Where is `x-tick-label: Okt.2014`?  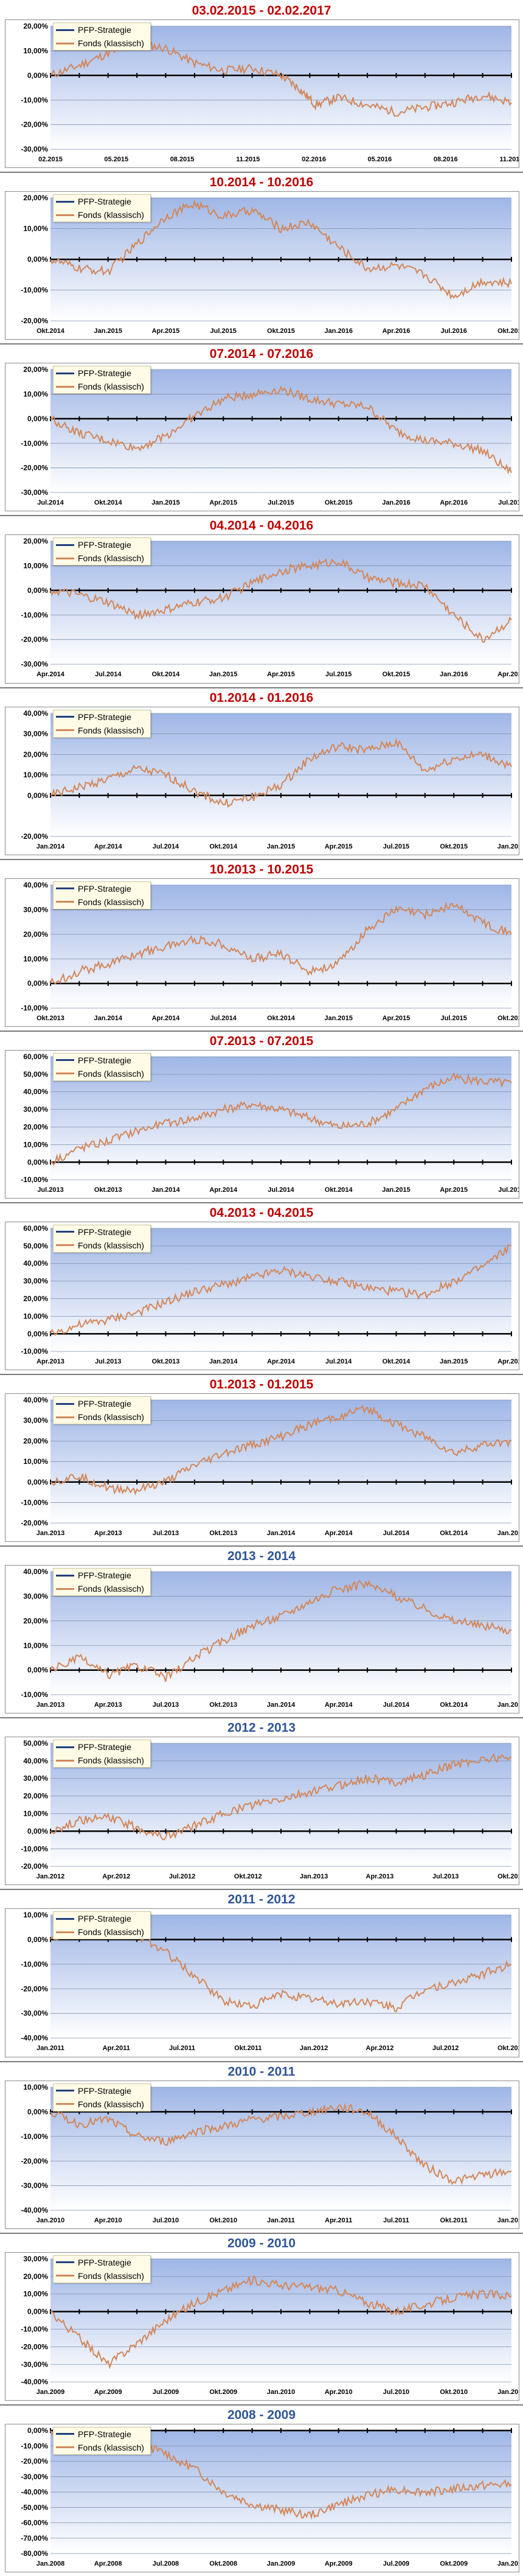
x-tick-label: Okt.2014 is located at coordinates (223, 846).